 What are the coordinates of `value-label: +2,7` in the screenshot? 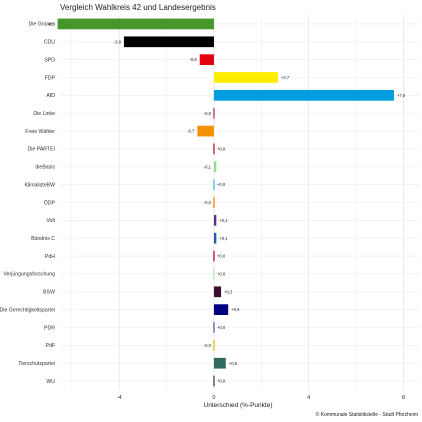 It's located at (285, 77).